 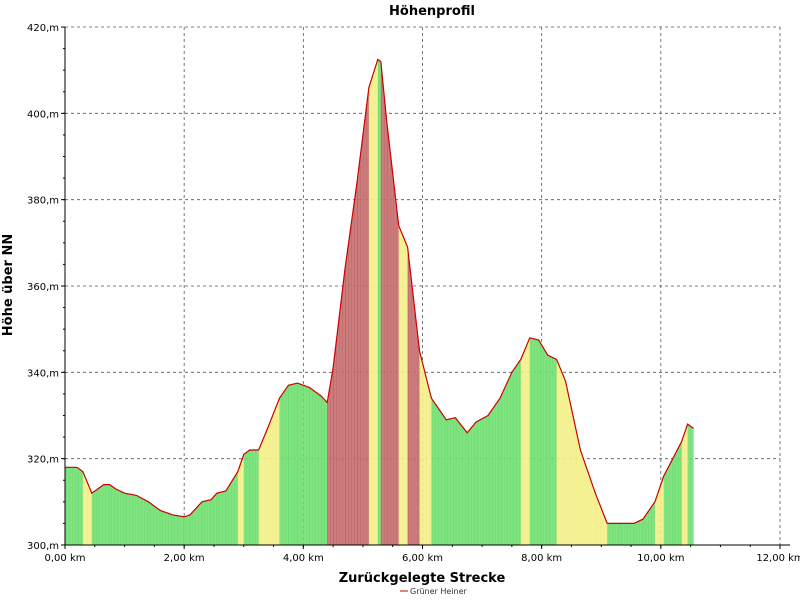 What do you see at coordinates (303, 558) in the screenshot?
I see `x-tick-label: 4,00 km` at bounding box center [303, 558].